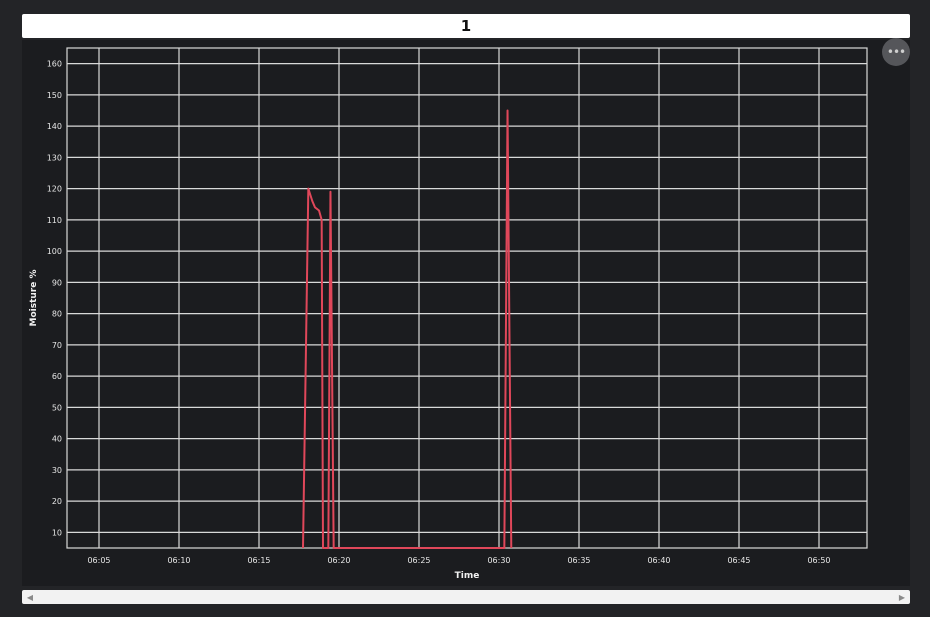  What do you see at coordinates (738, 560) in the screenshot?
I see `x-tick-label: 06:45` at bounding box center [738, 560].